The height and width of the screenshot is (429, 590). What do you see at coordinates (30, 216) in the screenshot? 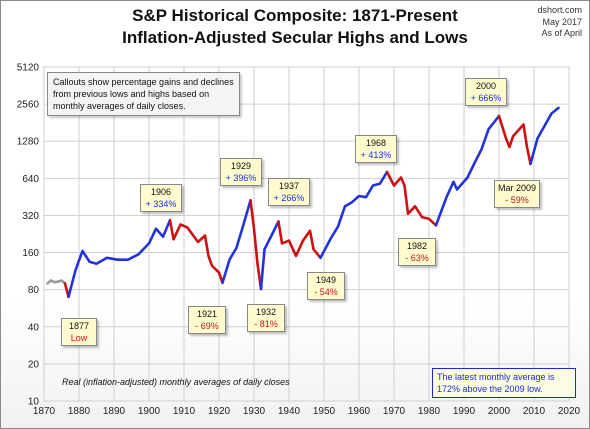
I see `y-tick-label: 320` at bounding box center [30, 216].